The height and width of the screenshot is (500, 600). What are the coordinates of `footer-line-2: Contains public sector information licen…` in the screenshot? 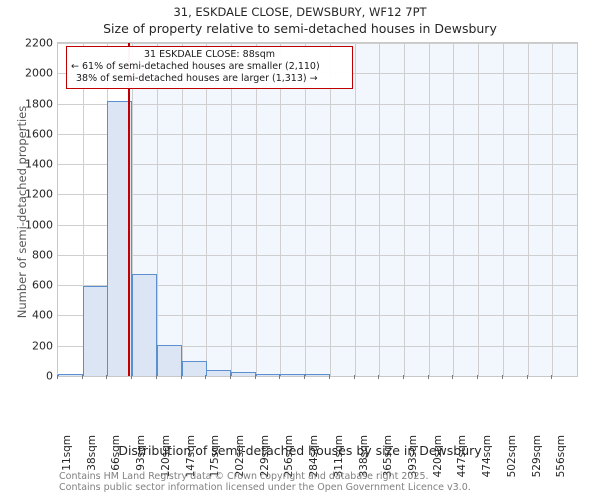 It's located at (265, 487).